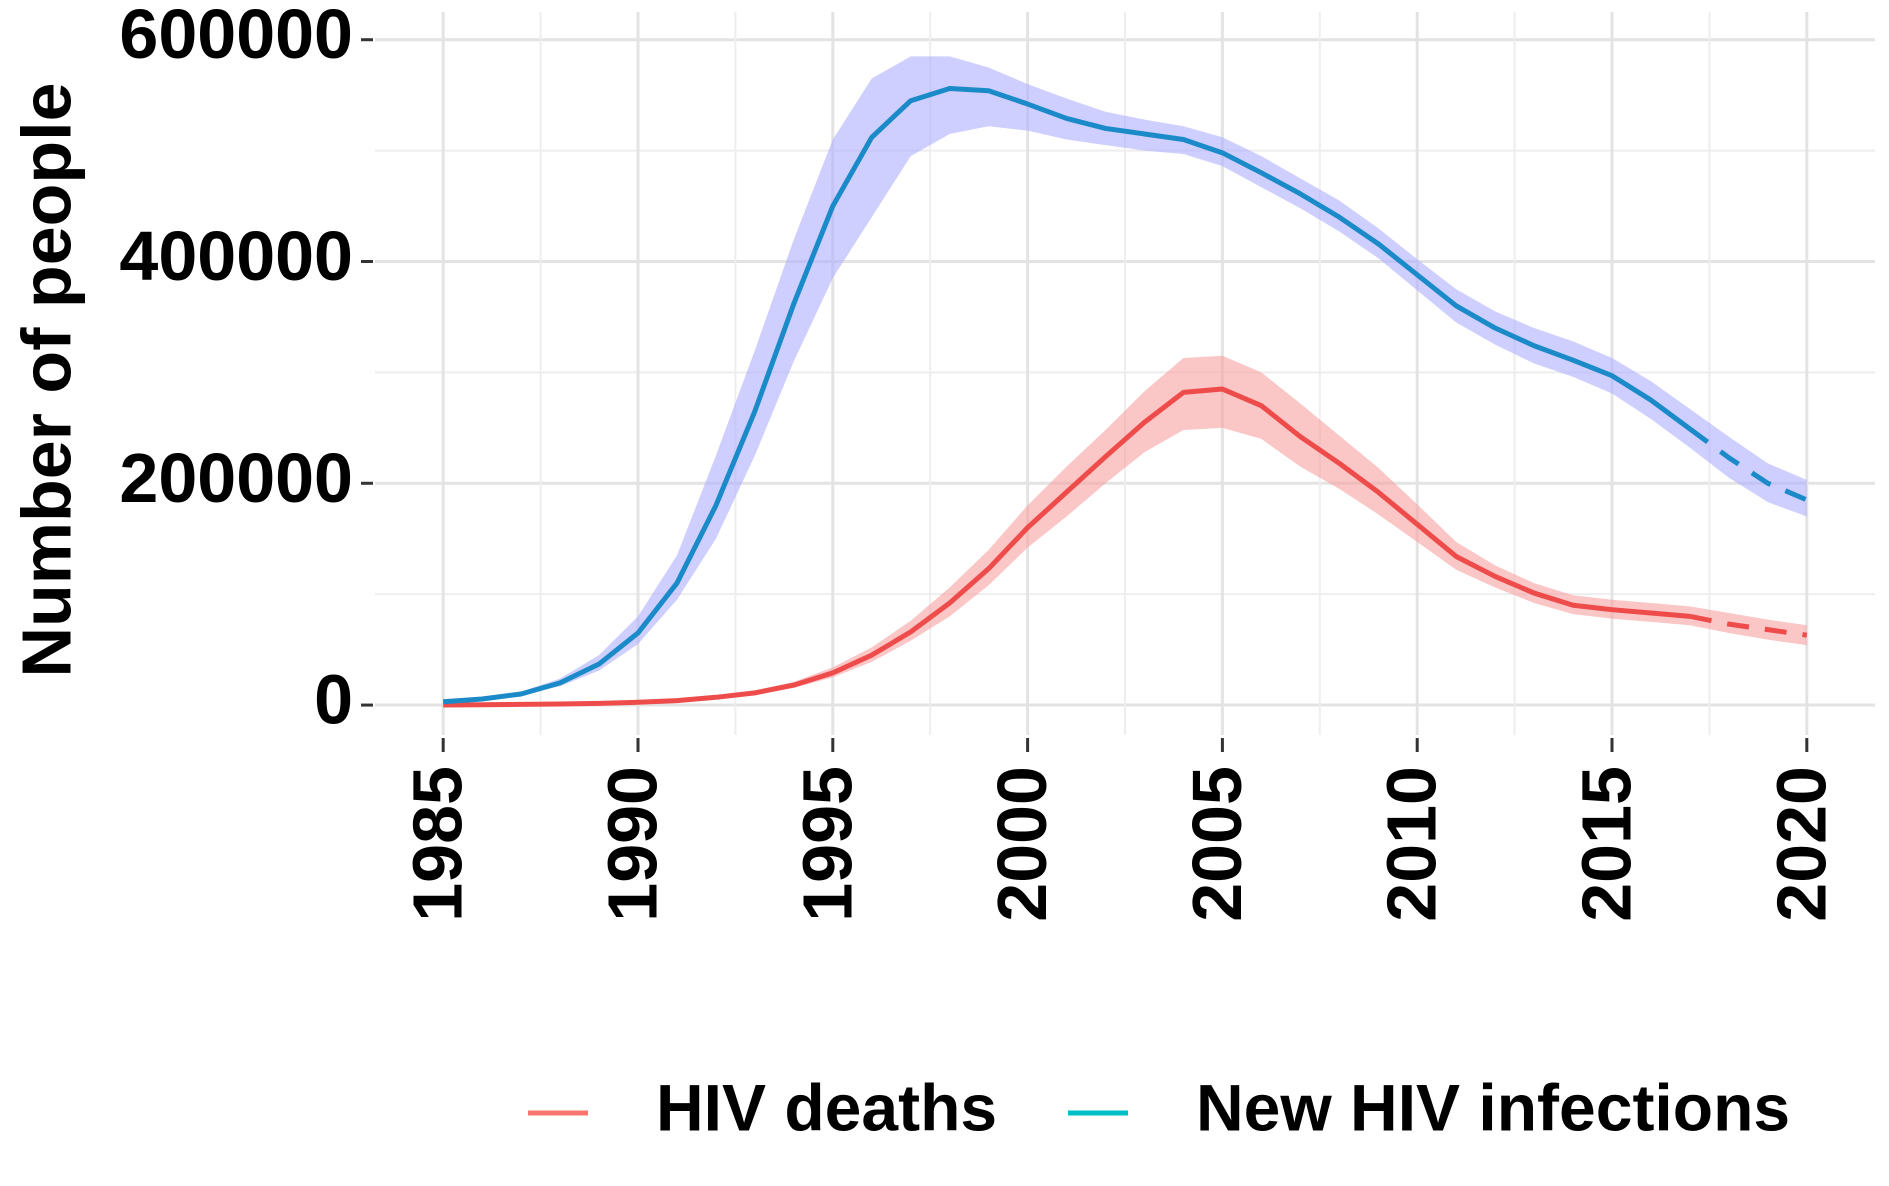  What do you see at coordinates (1217, 844) in the screenshot?
I see `x-tick-label: 2005` at bounding box center [1217, 844].